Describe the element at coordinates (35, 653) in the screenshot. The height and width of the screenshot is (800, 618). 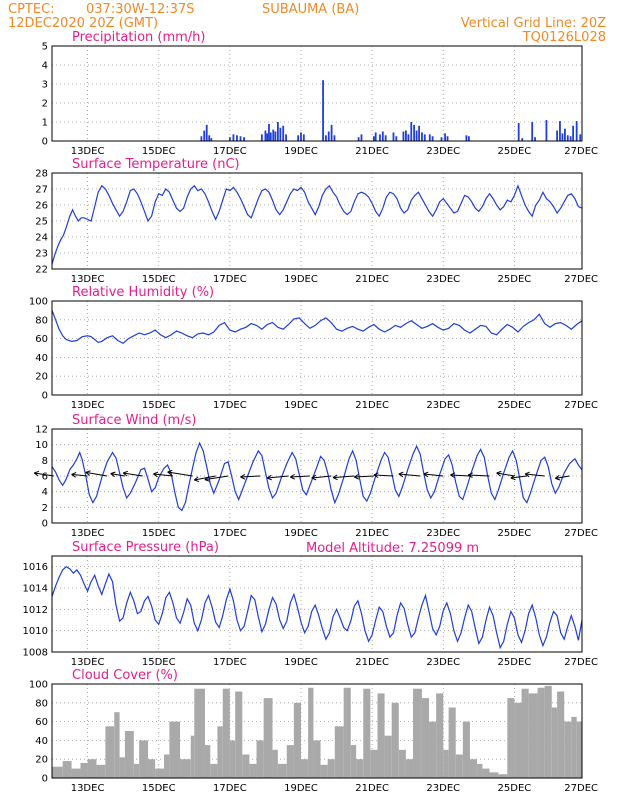
I see `y-tick-label: 1008` at that location.